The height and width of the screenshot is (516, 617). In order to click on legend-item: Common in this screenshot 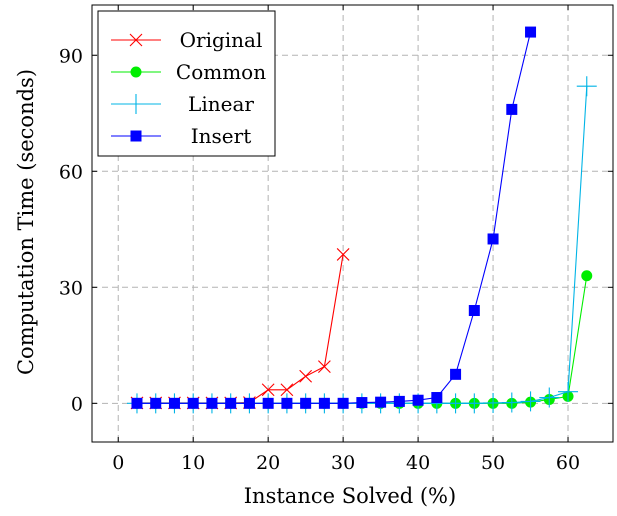, I will do `click(188, 72)`.